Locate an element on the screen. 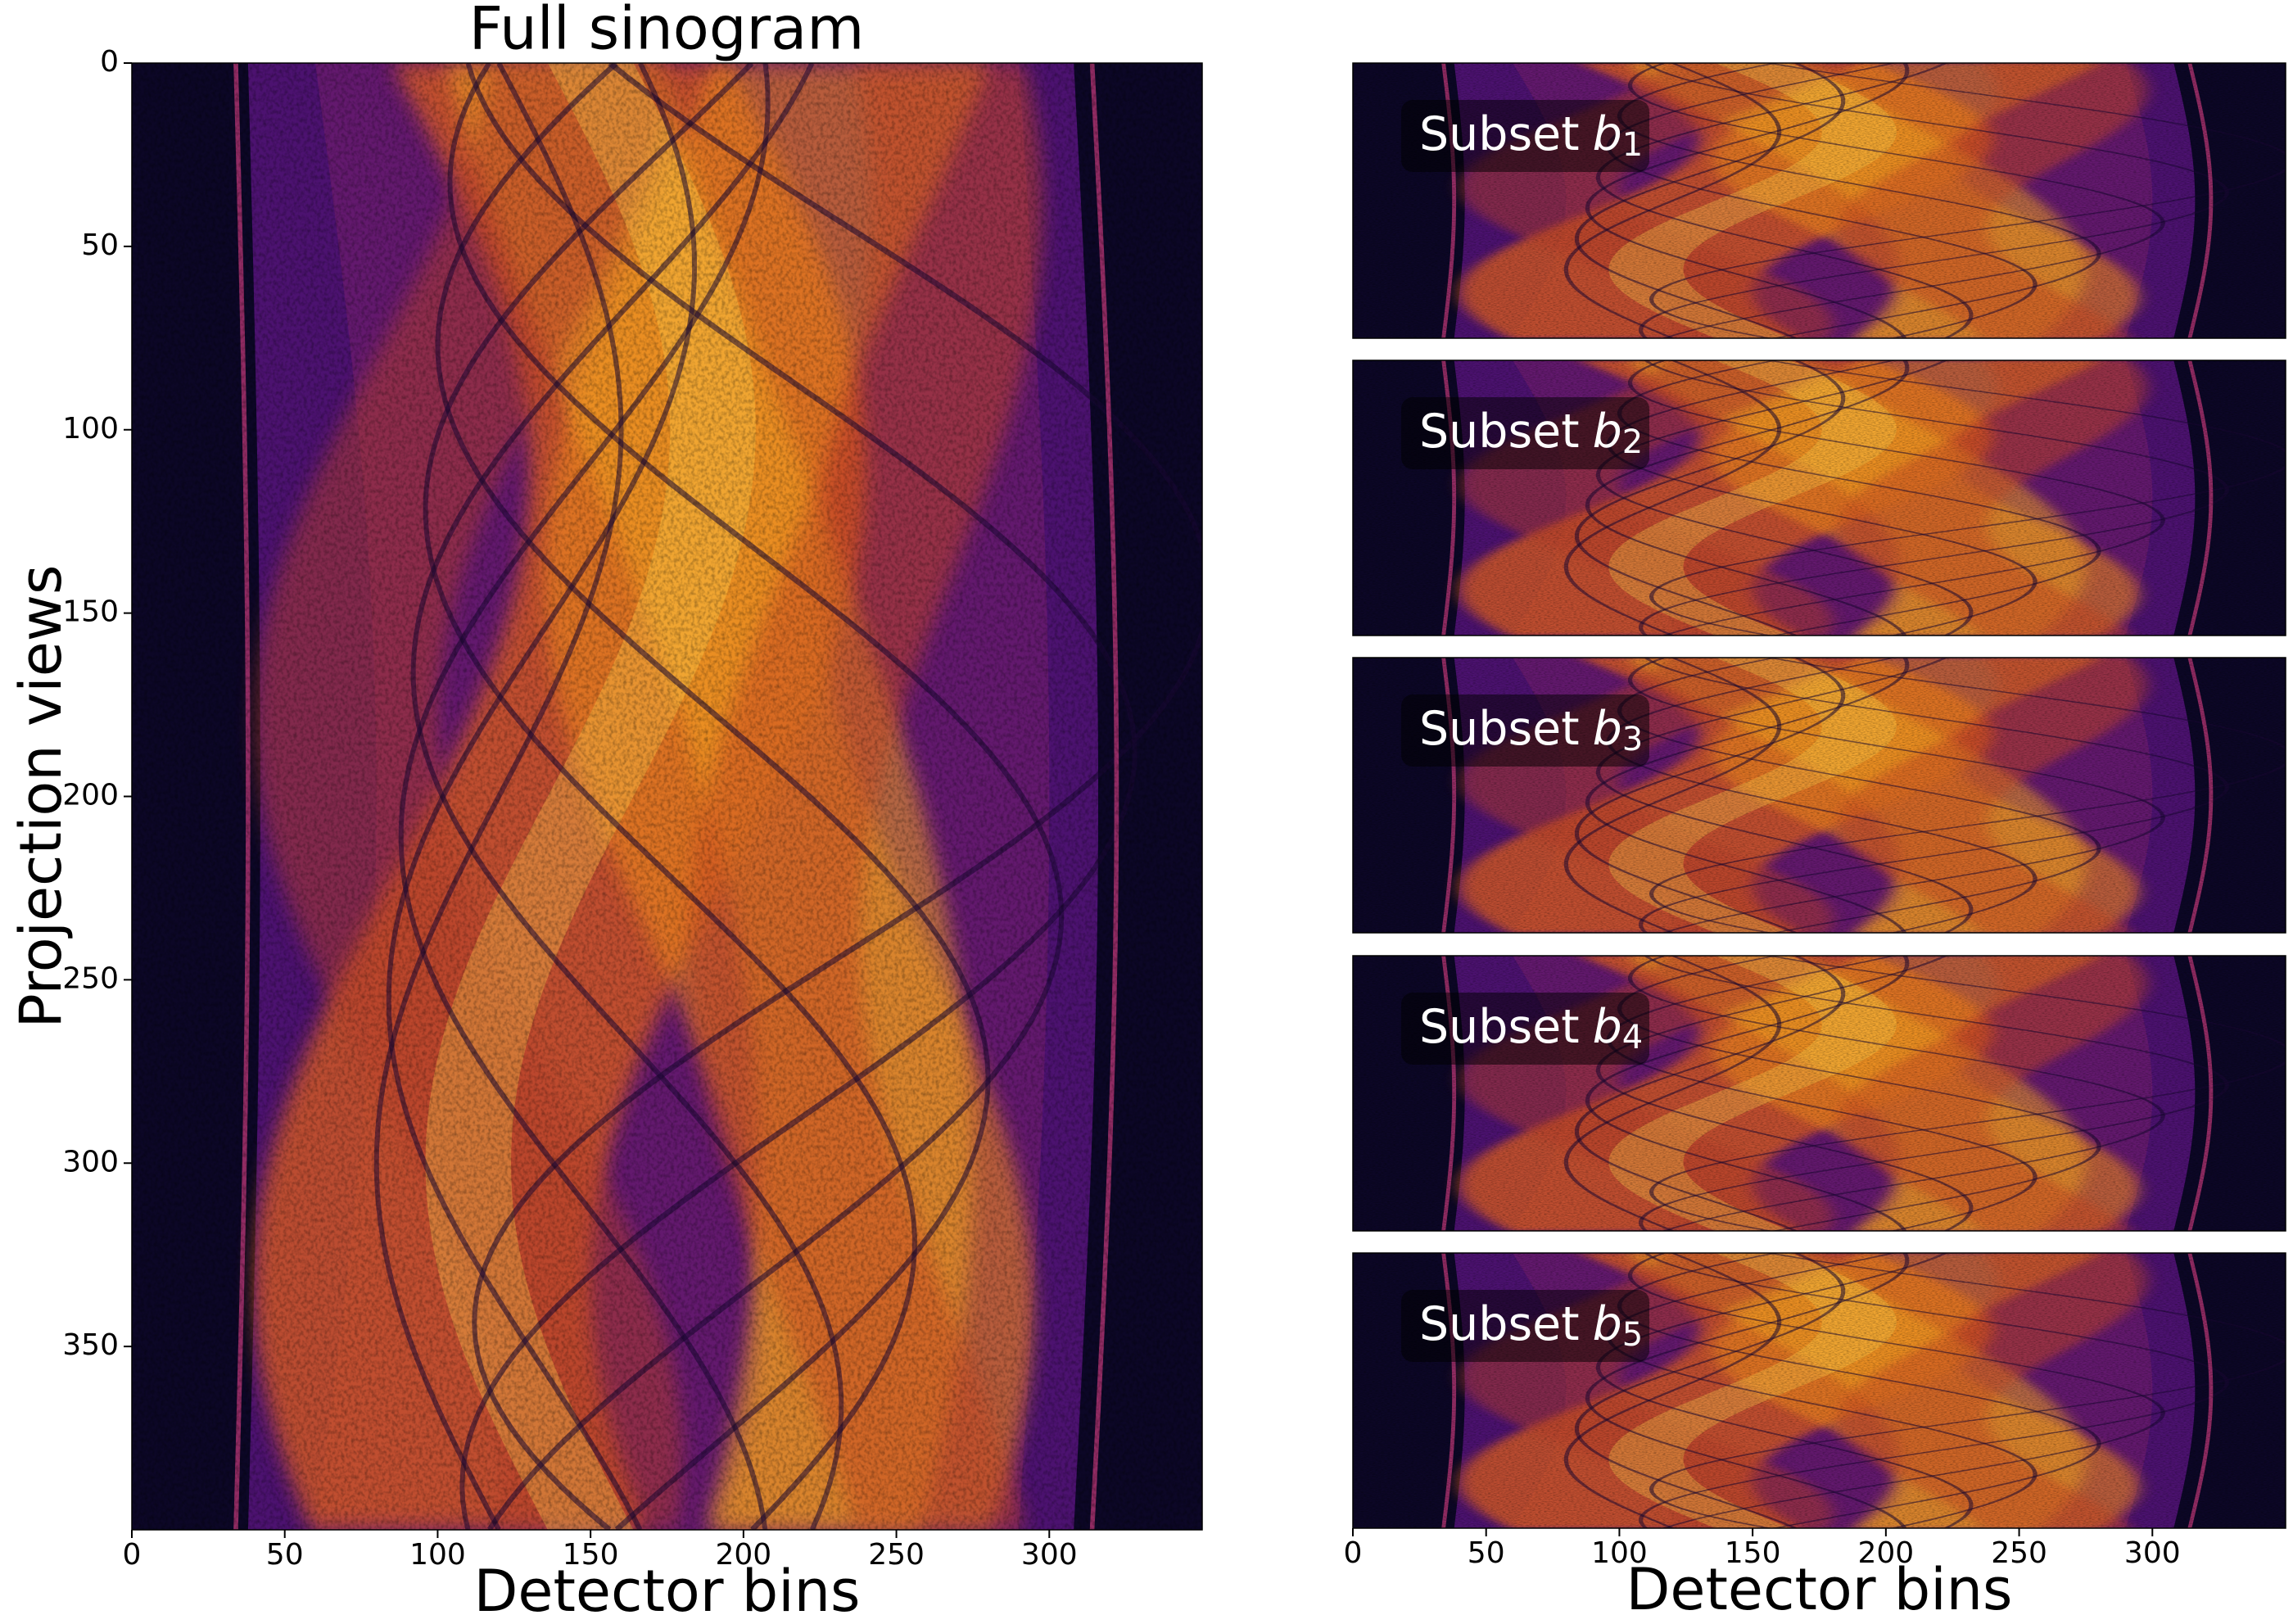  subset-label: Subset b5 is located at coordinates (1531, 1325).